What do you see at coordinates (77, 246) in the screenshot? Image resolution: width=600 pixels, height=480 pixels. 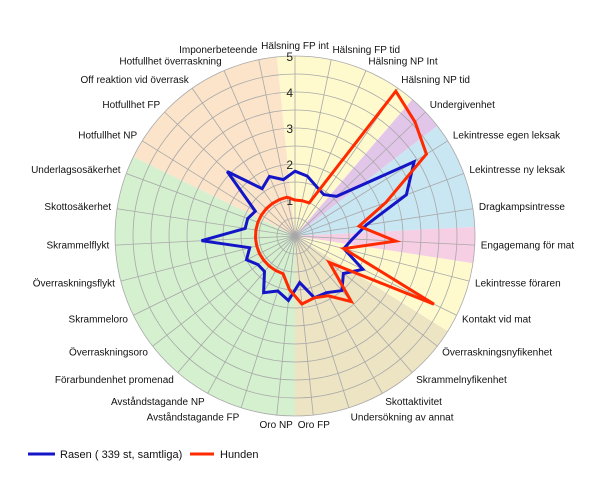 I see `axis-label-skrammelflykt: Skrammelflykt` at bounding box center [77, 246].